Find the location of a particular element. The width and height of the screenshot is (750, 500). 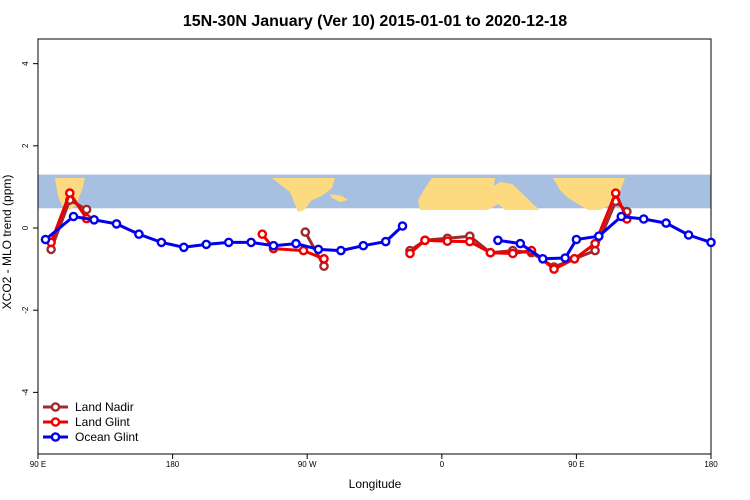

map-land-americas is located at coordinates (303, 195).